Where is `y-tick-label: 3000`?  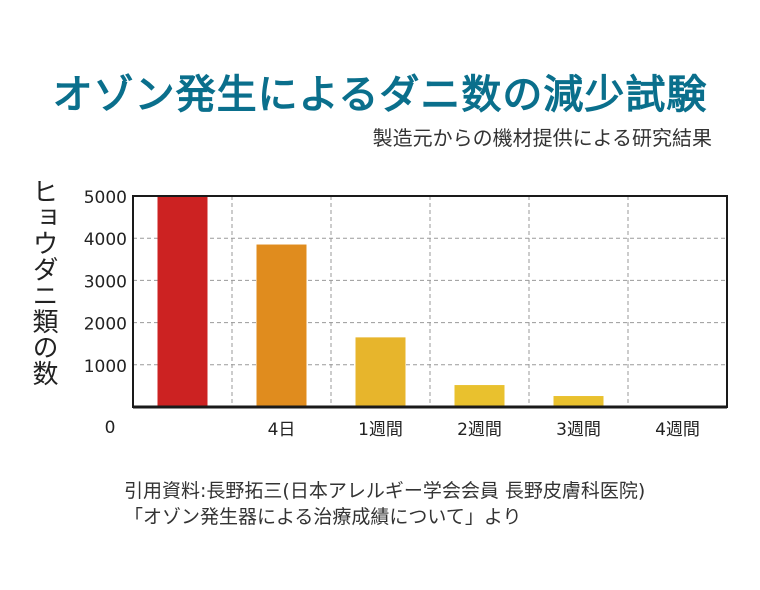 y-tick-label: 3000 is located at coordinates (105, 282).